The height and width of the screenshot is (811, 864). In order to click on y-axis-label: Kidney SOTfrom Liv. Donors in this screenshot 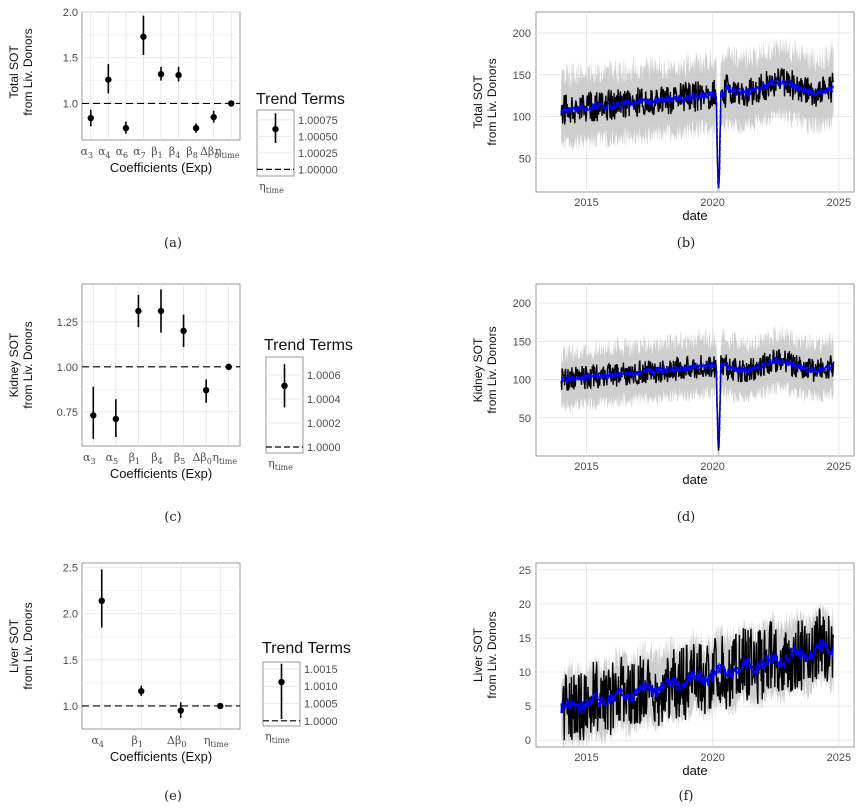, I will do `click(485, 369)`.